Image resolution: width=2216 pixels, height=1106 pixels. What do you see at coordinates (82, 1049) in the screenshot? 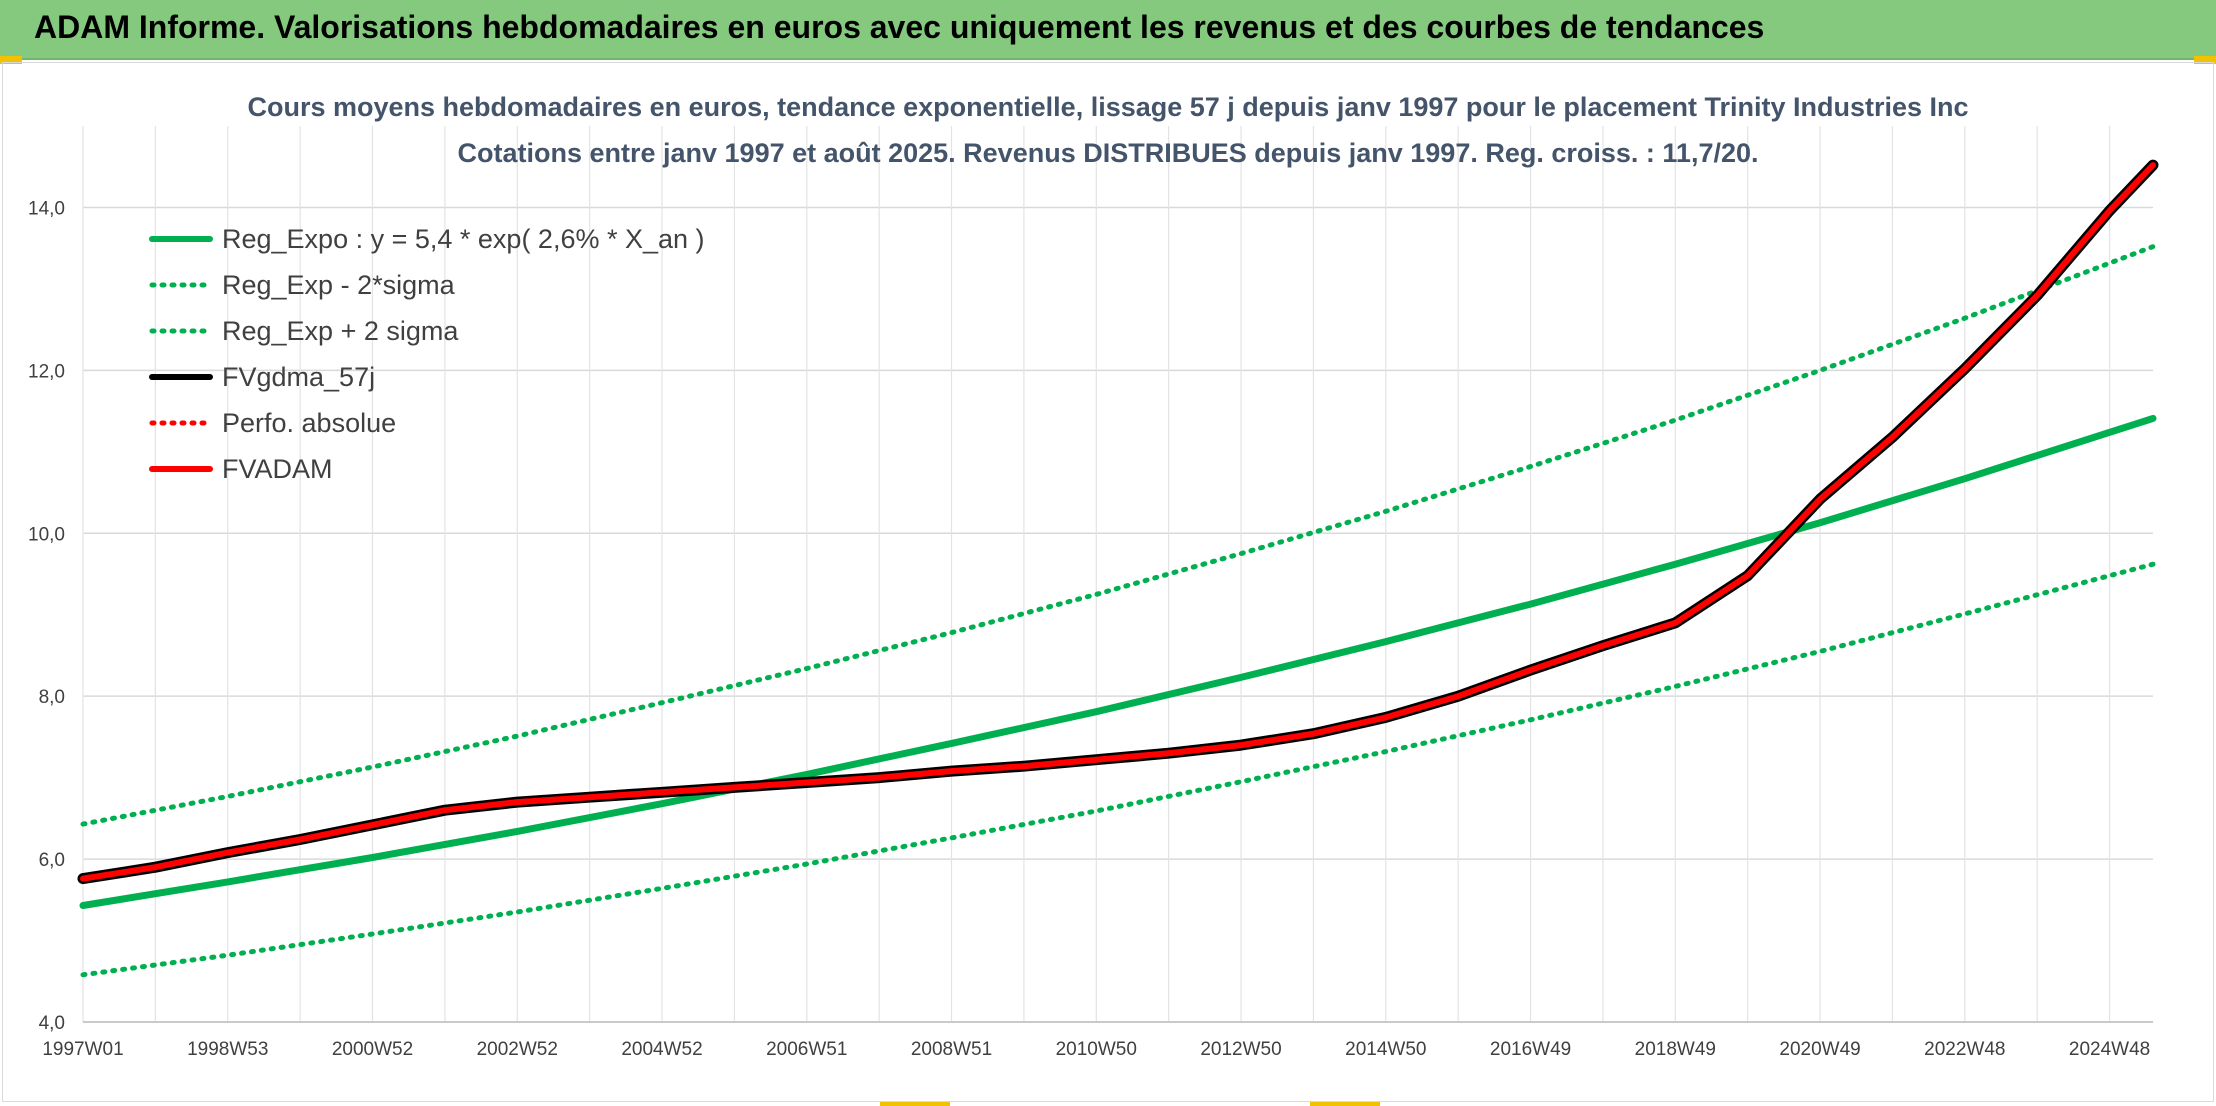
I see `x-tick-label: 1997W01` at bounding box center [82, 1049].